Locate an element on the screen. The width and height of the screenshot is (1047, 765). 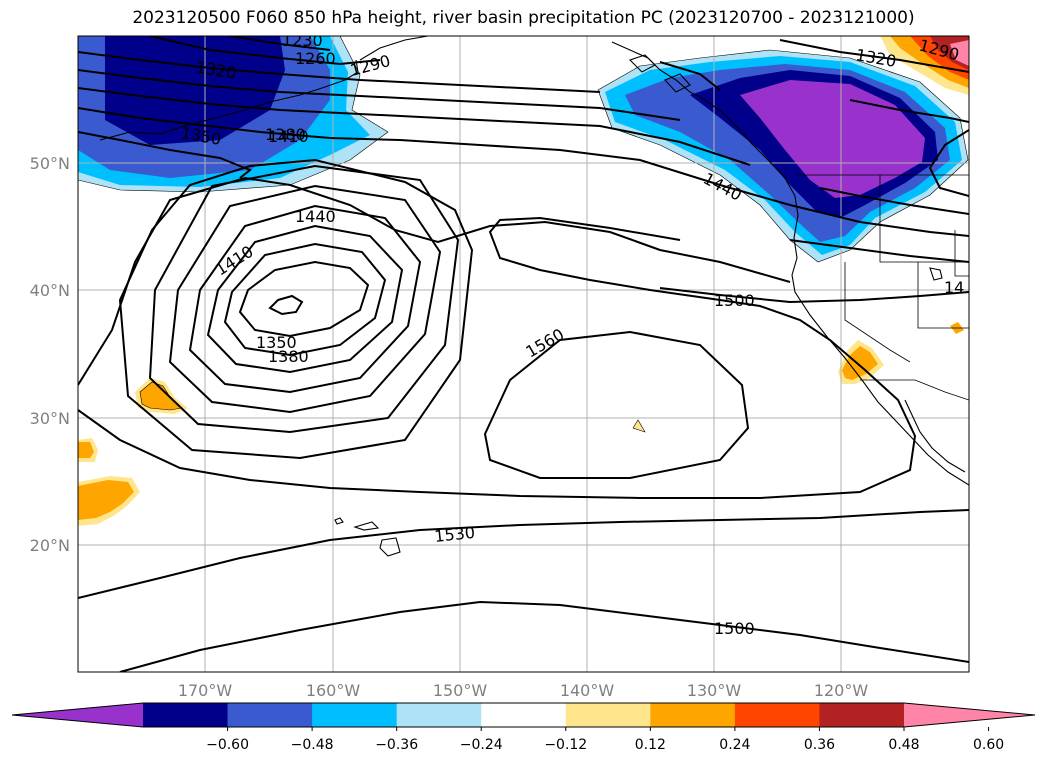
colorbar-tick-label: −0.60 is located at coordinates (227, 745).